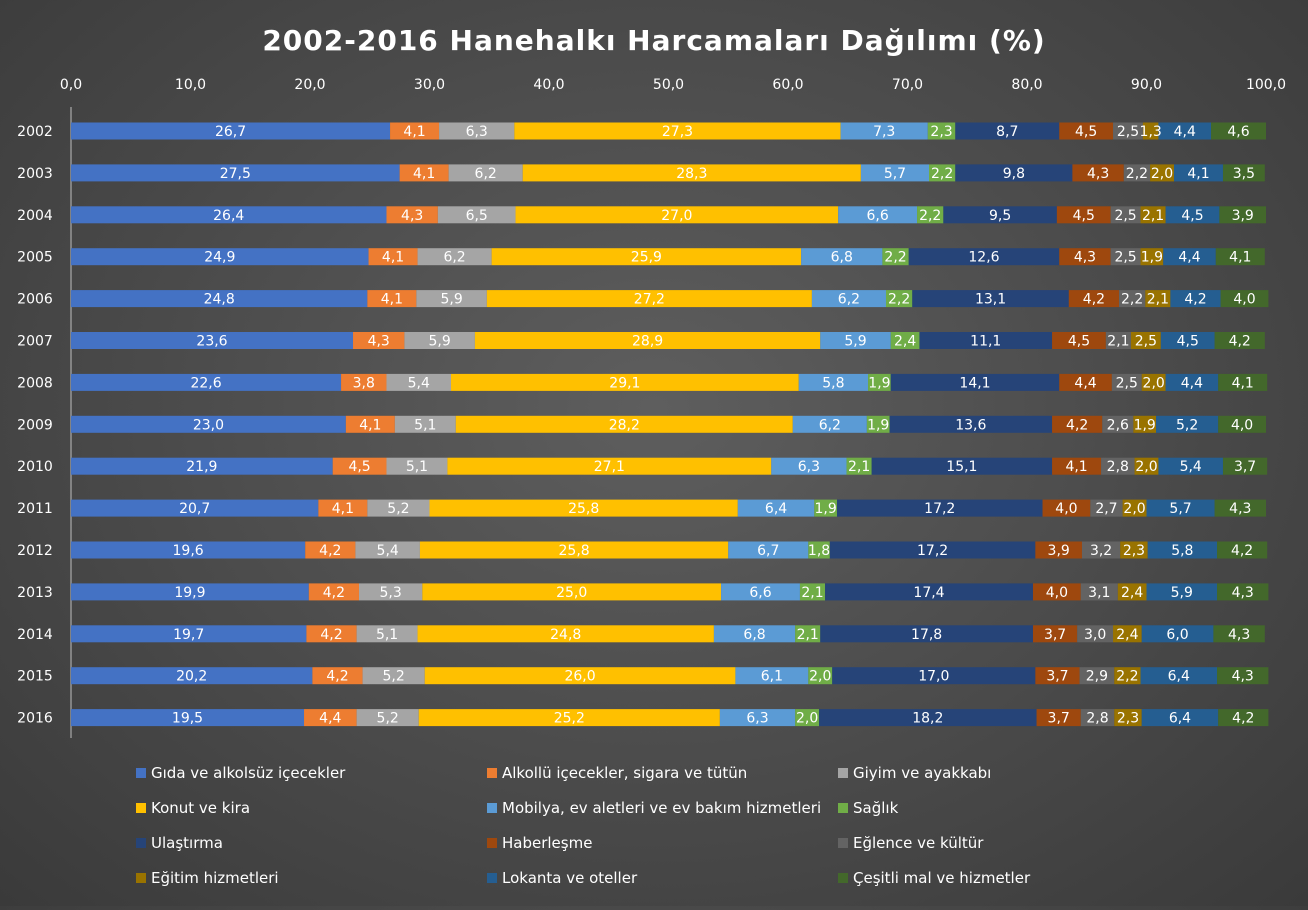  I want to click on category-label: 2013, so click(35, 593).